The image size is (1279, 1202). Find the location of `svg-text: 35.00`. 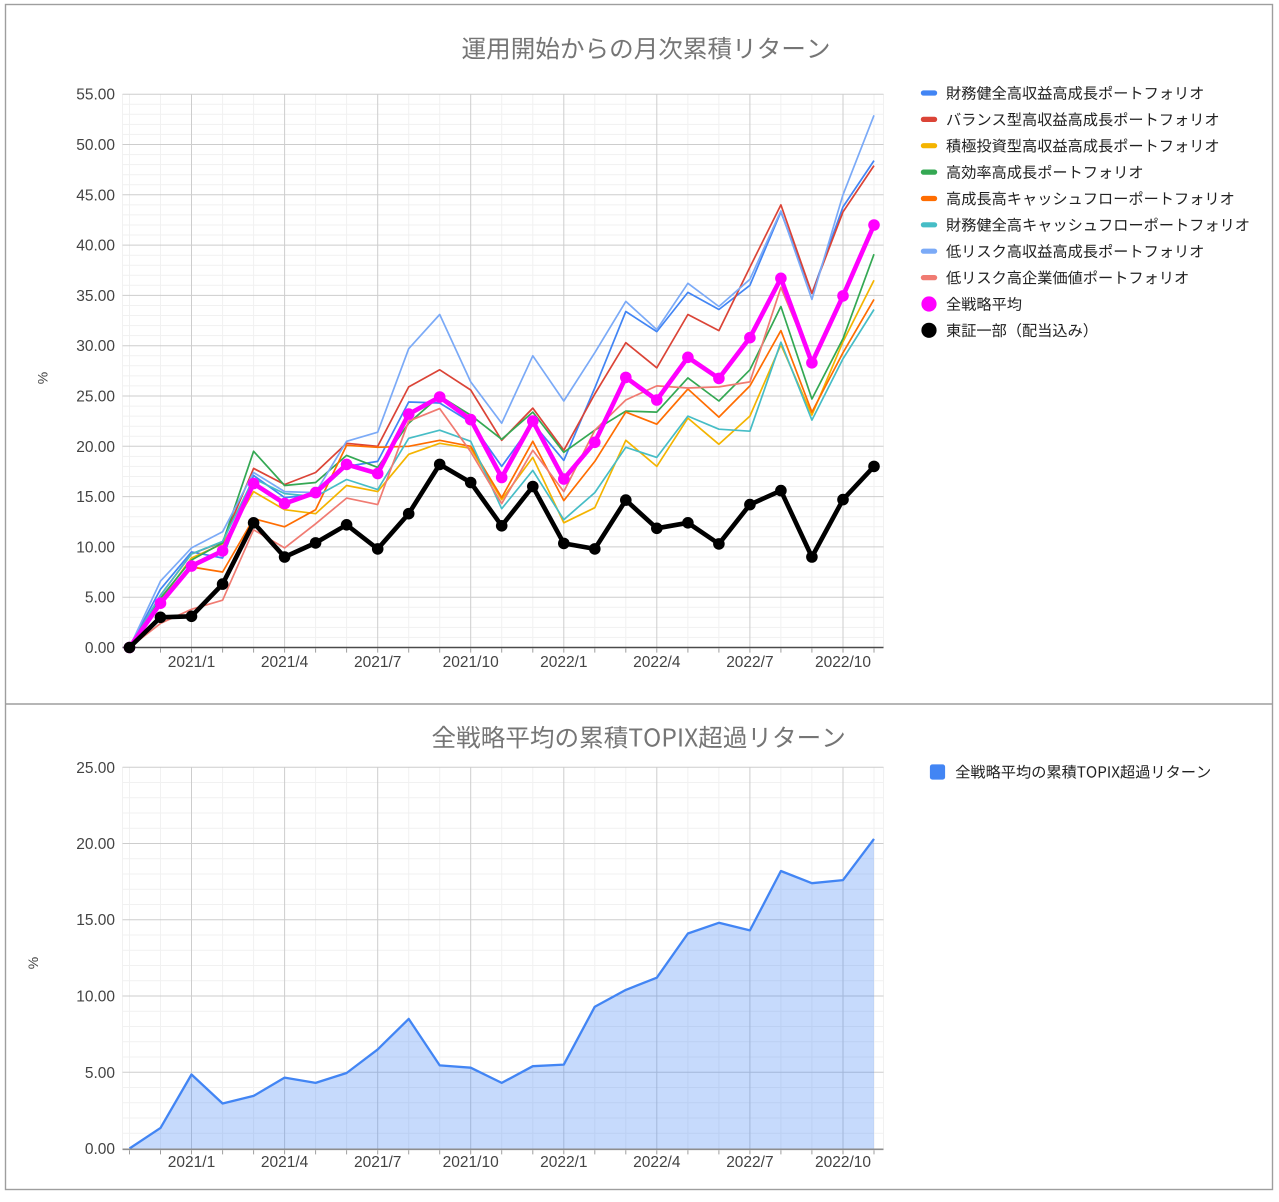

svg-text: 35.00 is located at coordinates (95, 296).